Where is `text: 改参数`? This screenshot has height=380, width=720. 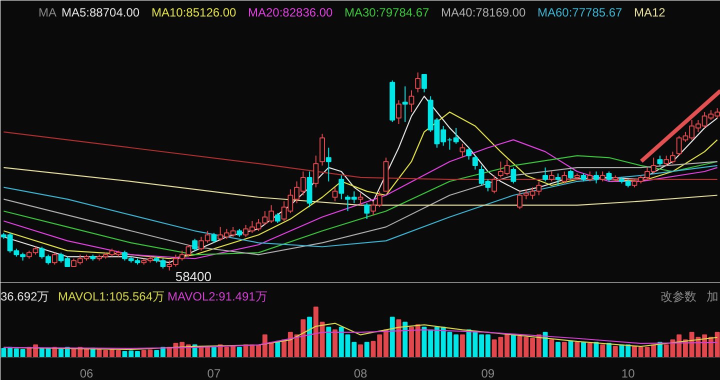 text: 改参数 is located at coordinates (678, 297).